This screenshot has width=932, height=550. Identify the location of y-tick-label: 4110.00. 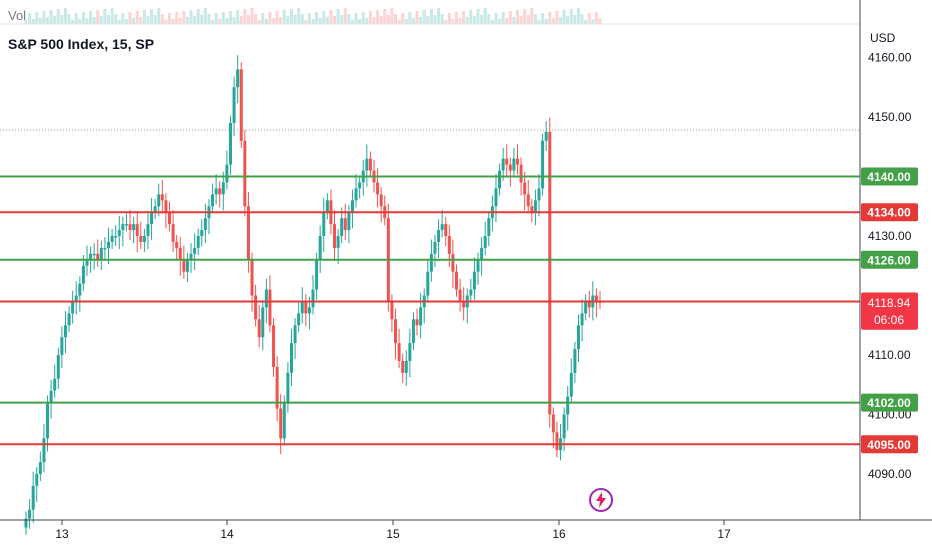
(889, 355).